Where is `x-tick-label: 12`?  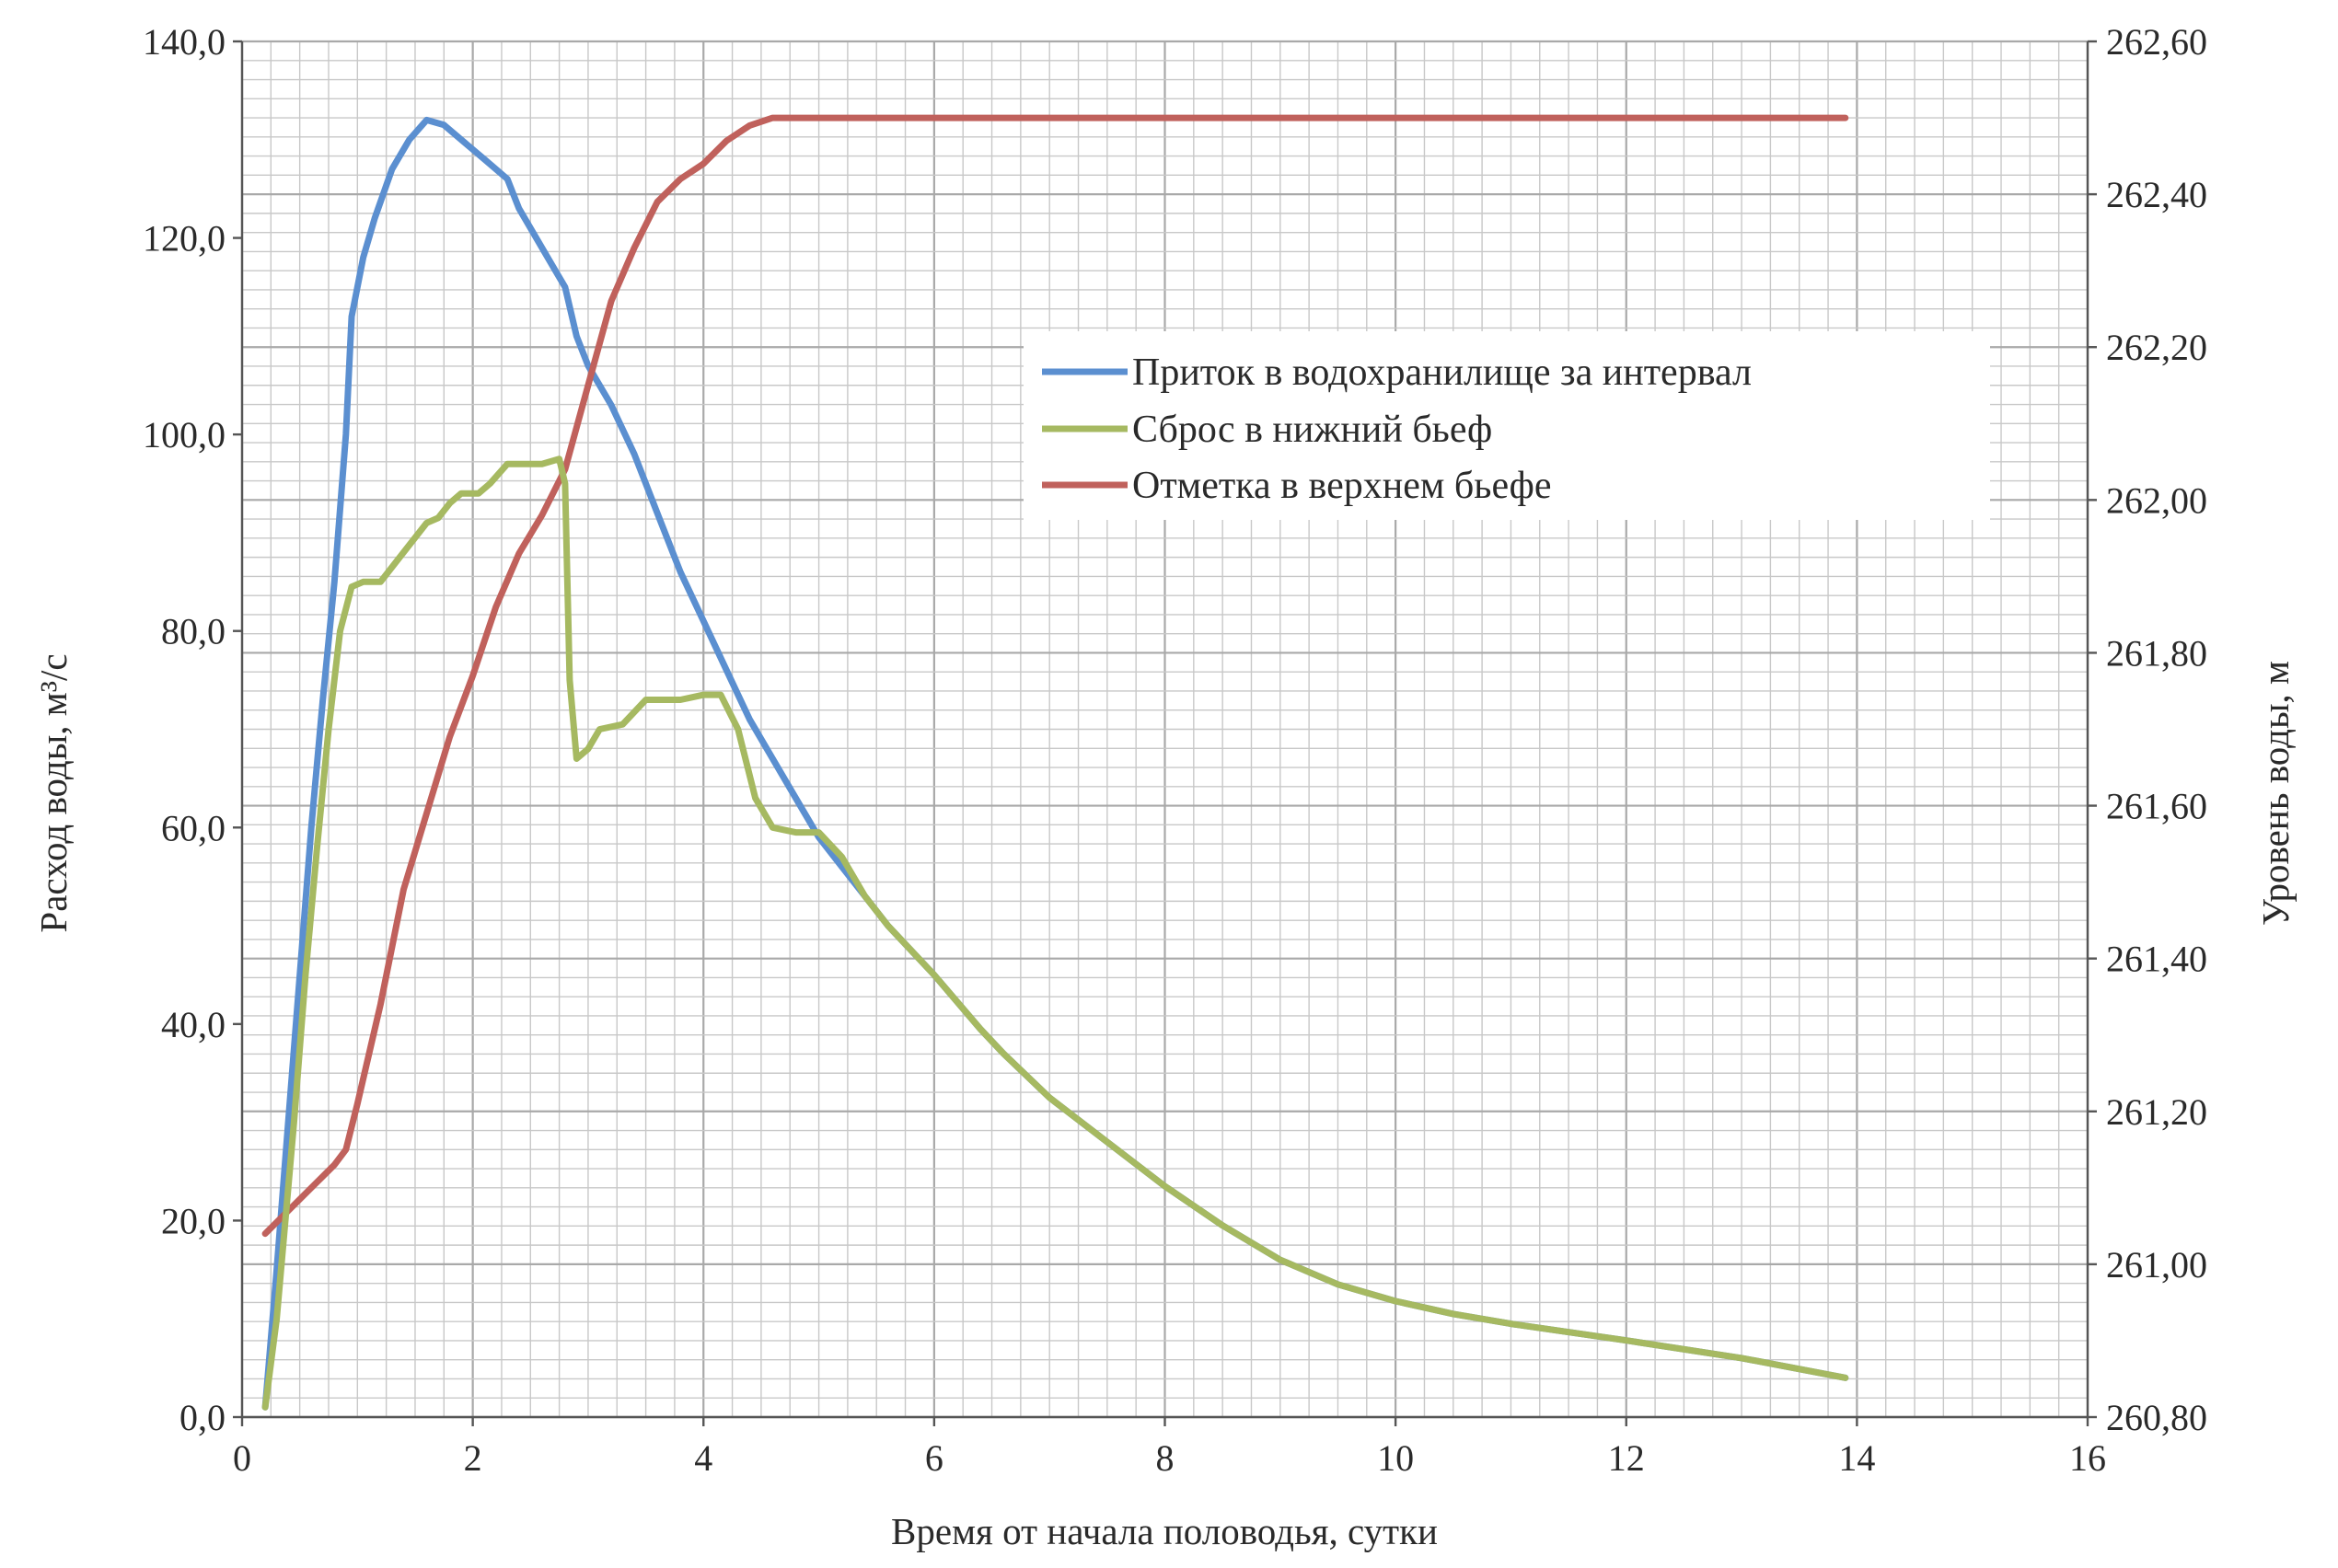 x-tick-label: 12 is located at coordinates (1626, 1458).